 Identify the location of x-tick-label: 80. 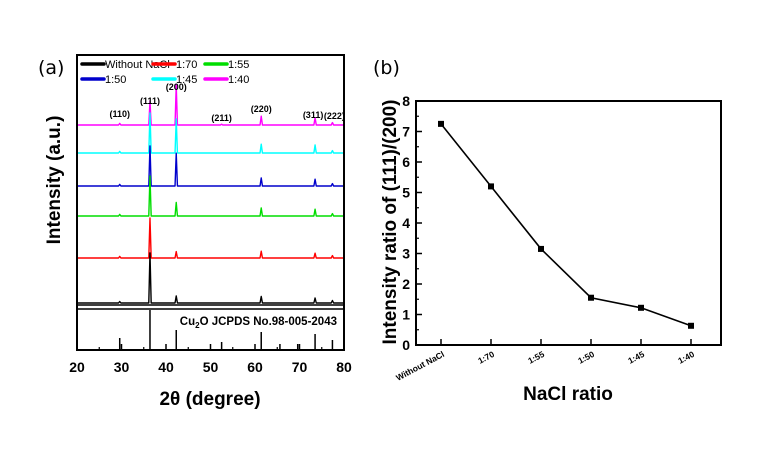
(344, 367).